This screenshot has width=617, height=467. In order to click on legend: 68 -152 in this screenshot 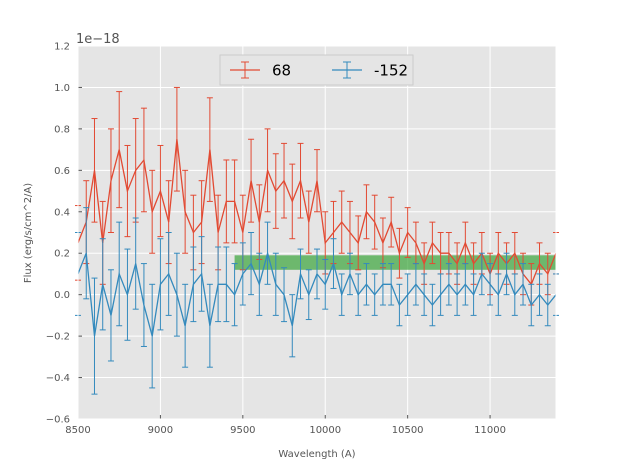, I will do `click(316, 70)`.